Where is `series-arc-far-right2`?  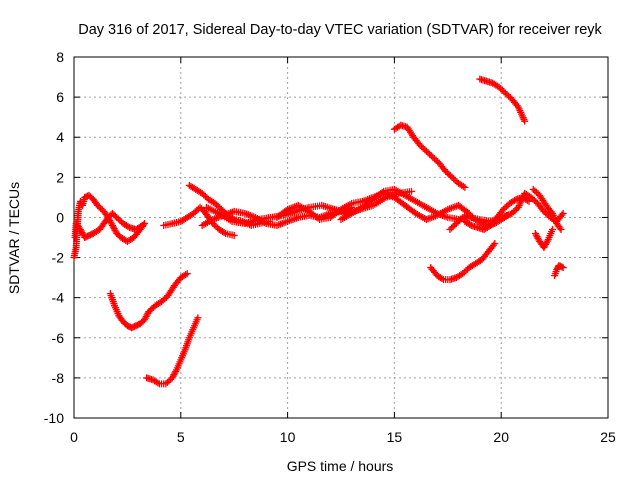 series-arc-far-right2 is located at coordinates (547, 209).